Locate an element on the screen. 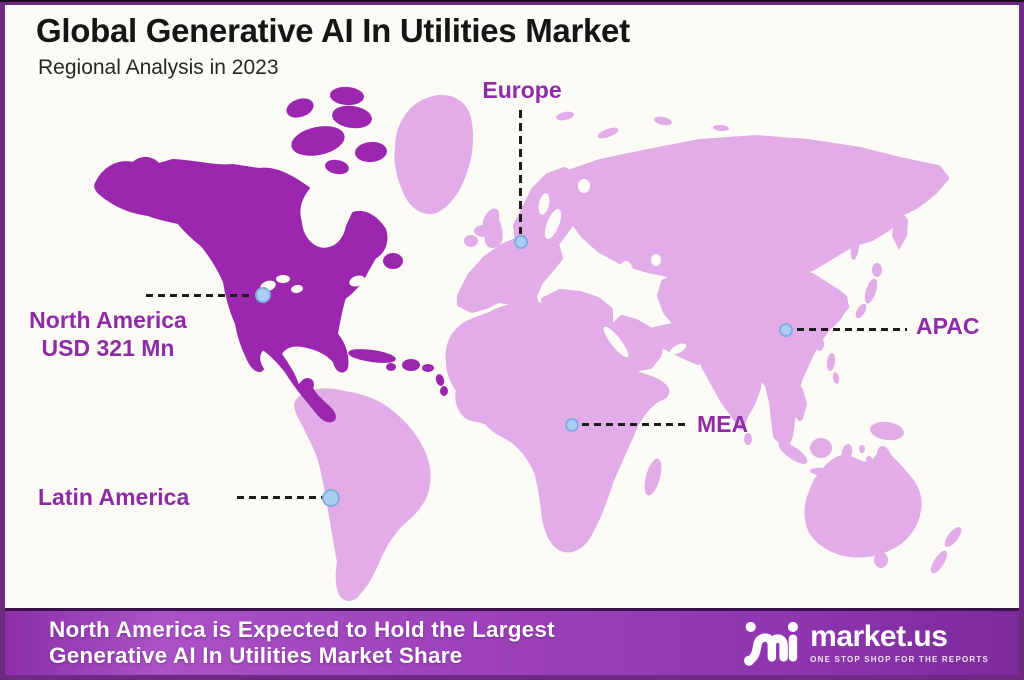 This screenshot has width=1024, height=680. map-marker-north-america is located at coordinates (263, 295).